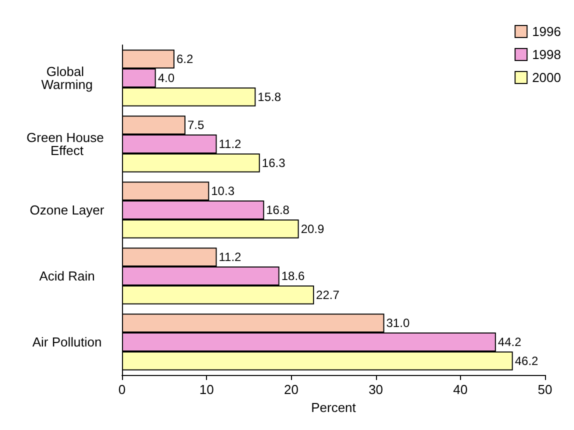  I want to click on data-label: 20.9, so click(312, 229).